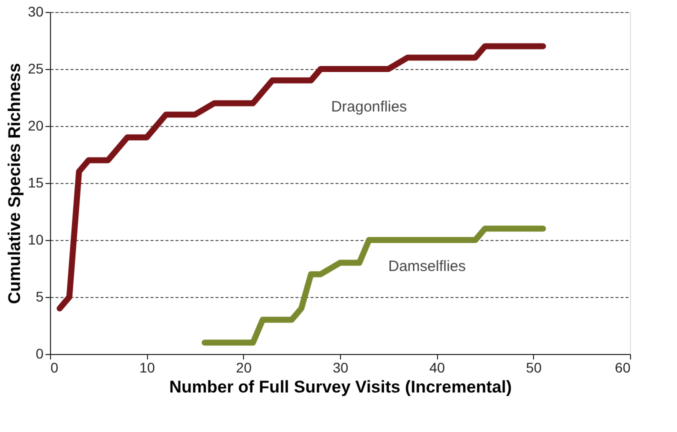 The image size is (677, 432). I want to click on x-tick-label: 20, so click(244, 368).